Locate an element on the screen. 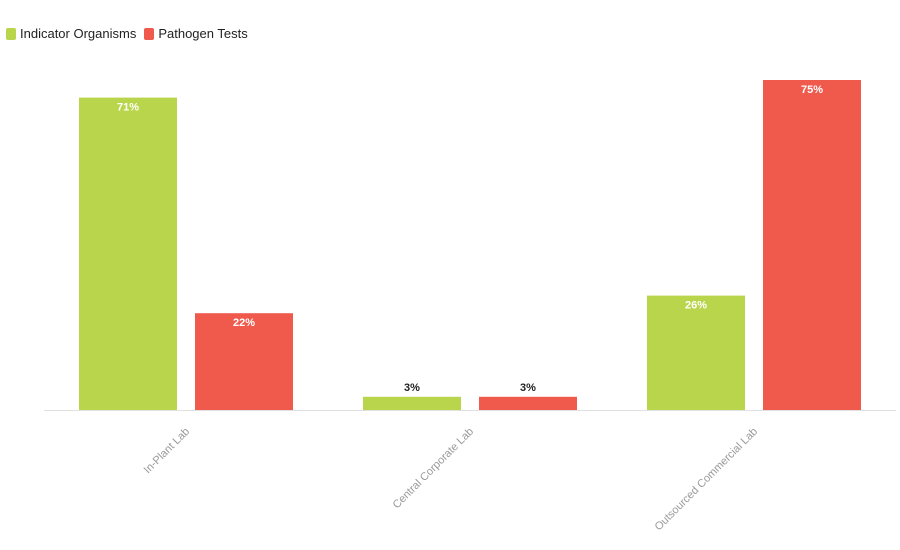 This screenshot has height=550, width=900. data-label-indicator-organisms-1: 3% is located at coordinates (412, 388).